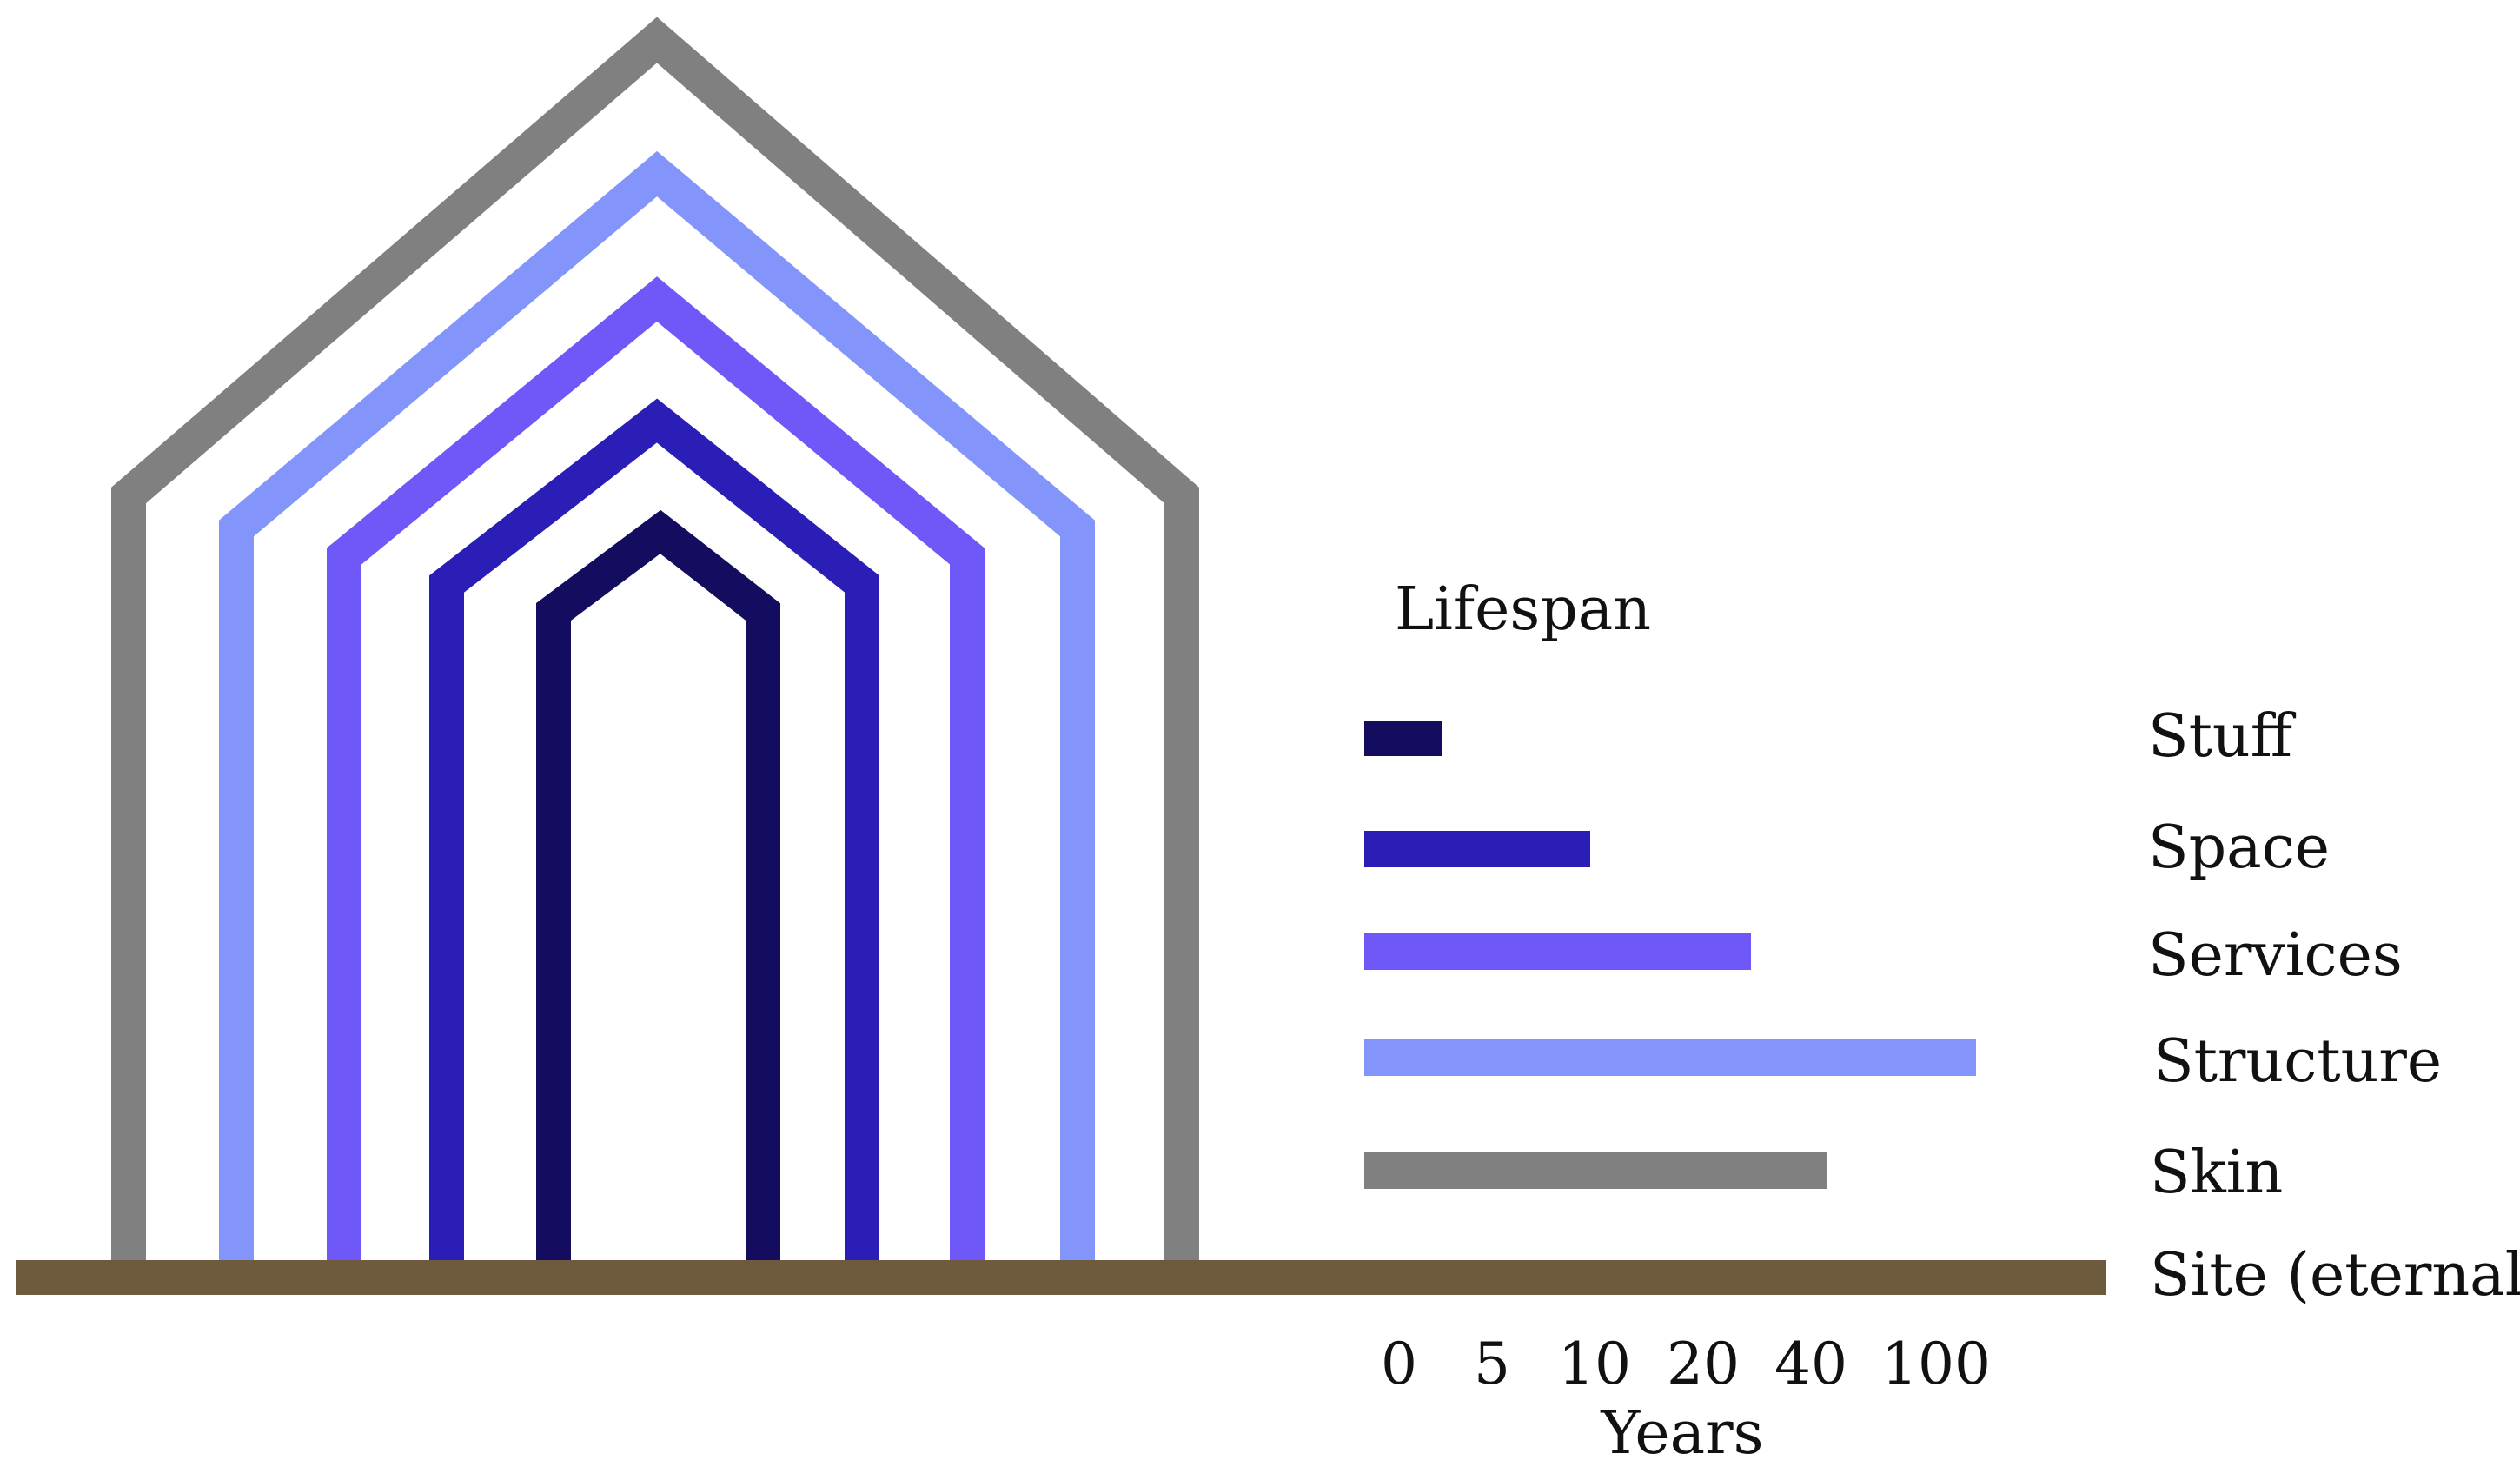  What do you see at coordinates (1523, 609) in the screenshot?
I see `lifespan-title: Lifespan` at bounding box center [1523, 609].